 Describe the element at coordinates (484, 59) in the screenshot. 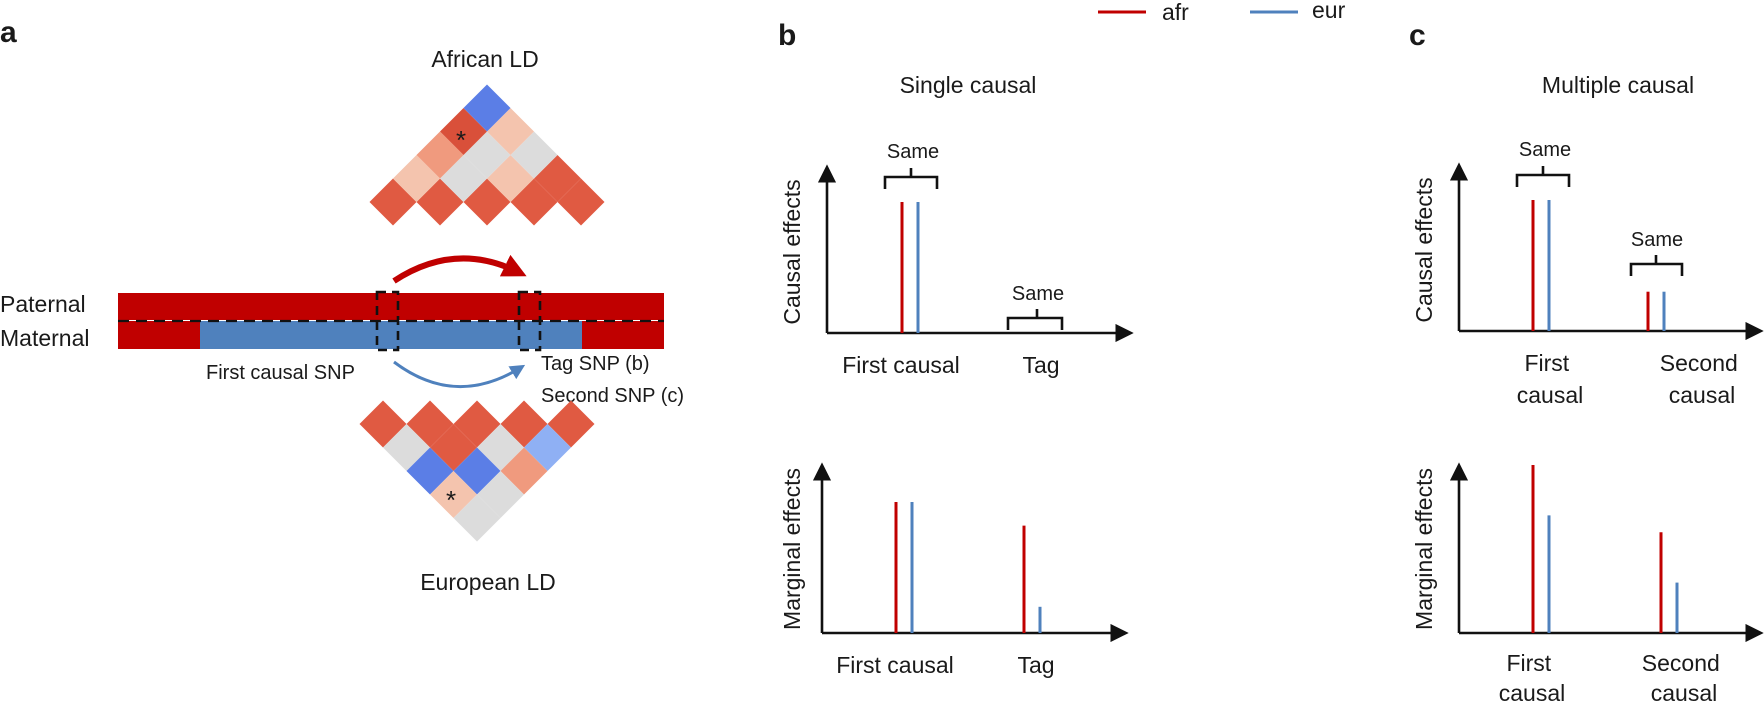

I see `african-ld-title: African LD` at that location.